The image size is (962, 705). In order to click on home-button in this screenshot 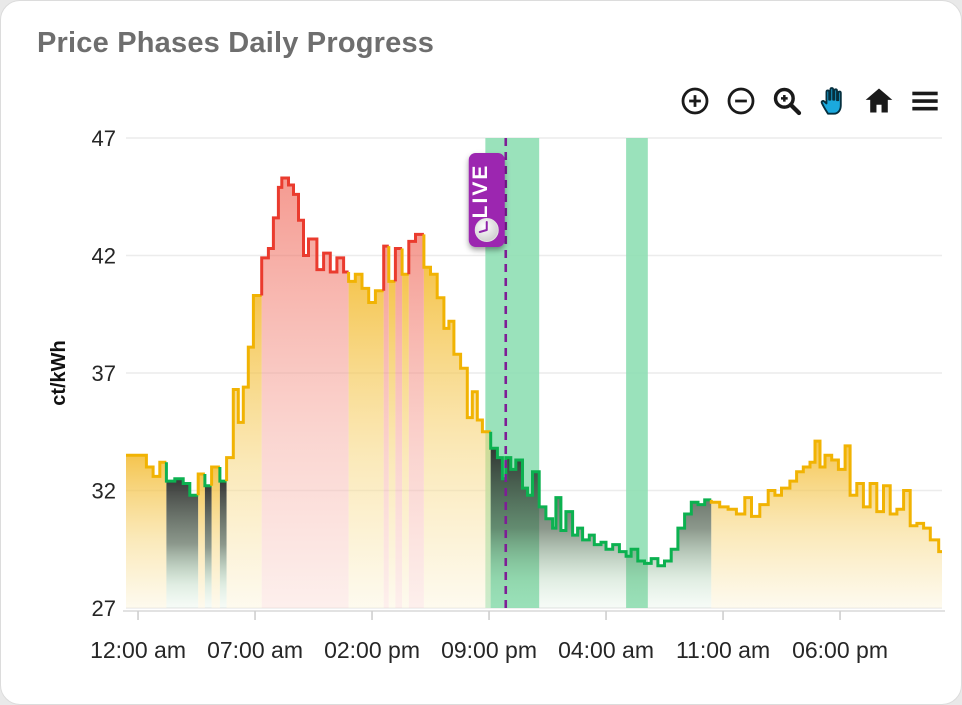, I will do `click(879, 101)`.